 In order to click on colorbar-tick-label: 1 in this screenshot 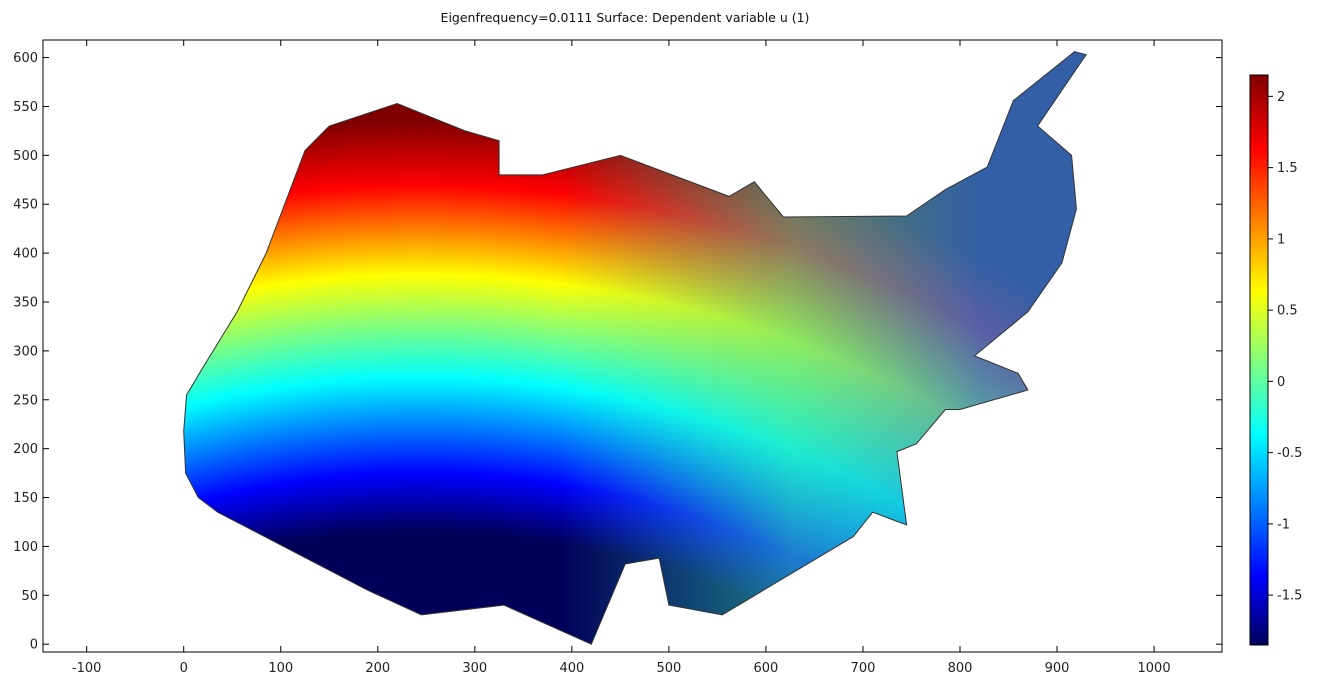, I will do `click(1281, 239)`.